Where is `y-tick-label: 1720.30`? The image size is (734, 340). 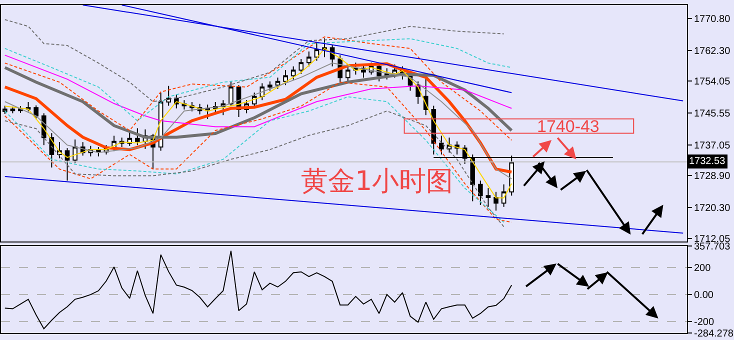
y-tick-label: 1720.30 is located at coordinates (712, 208).